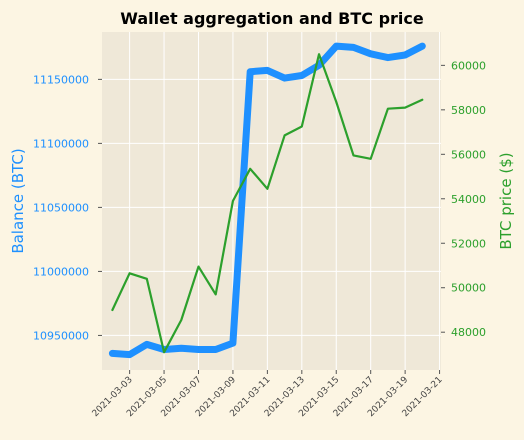 The image size is (524, 440). What do you see at coordinates (468, 199) in the screenshot?
I see `right-tick-label: 54000` at bounding box center [468, 199].